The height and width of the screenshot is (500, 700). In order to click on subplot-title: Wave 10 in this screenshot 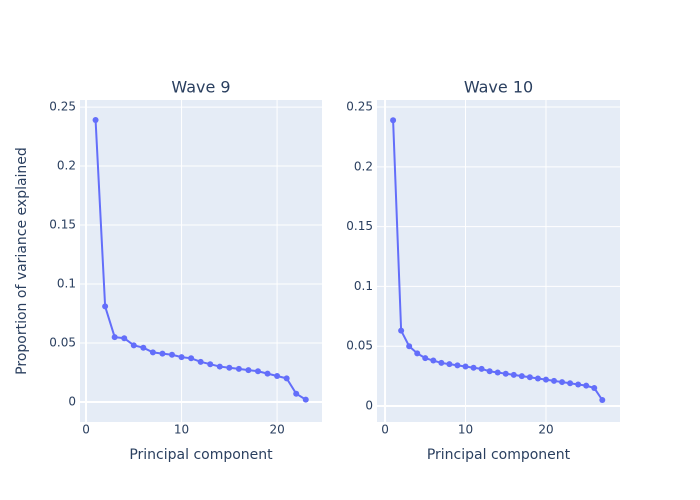, I will do `click(498, 87)`.